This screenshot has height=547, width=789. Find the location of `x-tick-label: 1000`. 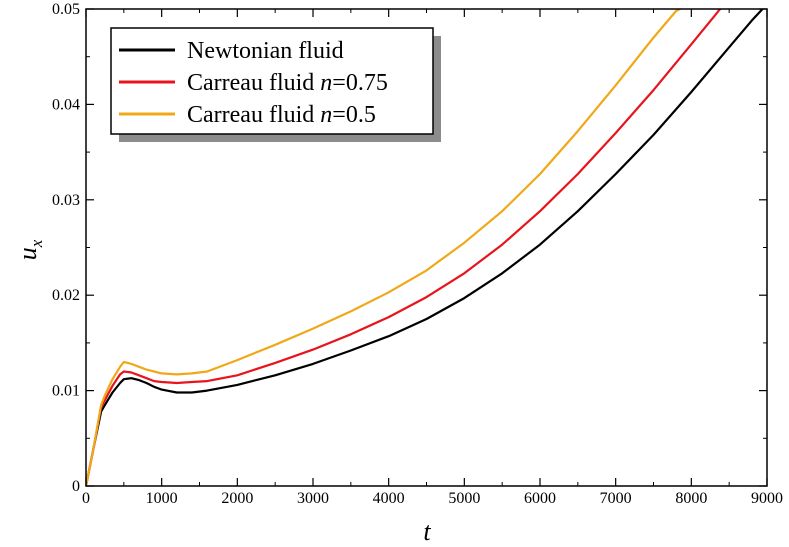

x-tick-label: 1000 is located at coordinates (162, 498).